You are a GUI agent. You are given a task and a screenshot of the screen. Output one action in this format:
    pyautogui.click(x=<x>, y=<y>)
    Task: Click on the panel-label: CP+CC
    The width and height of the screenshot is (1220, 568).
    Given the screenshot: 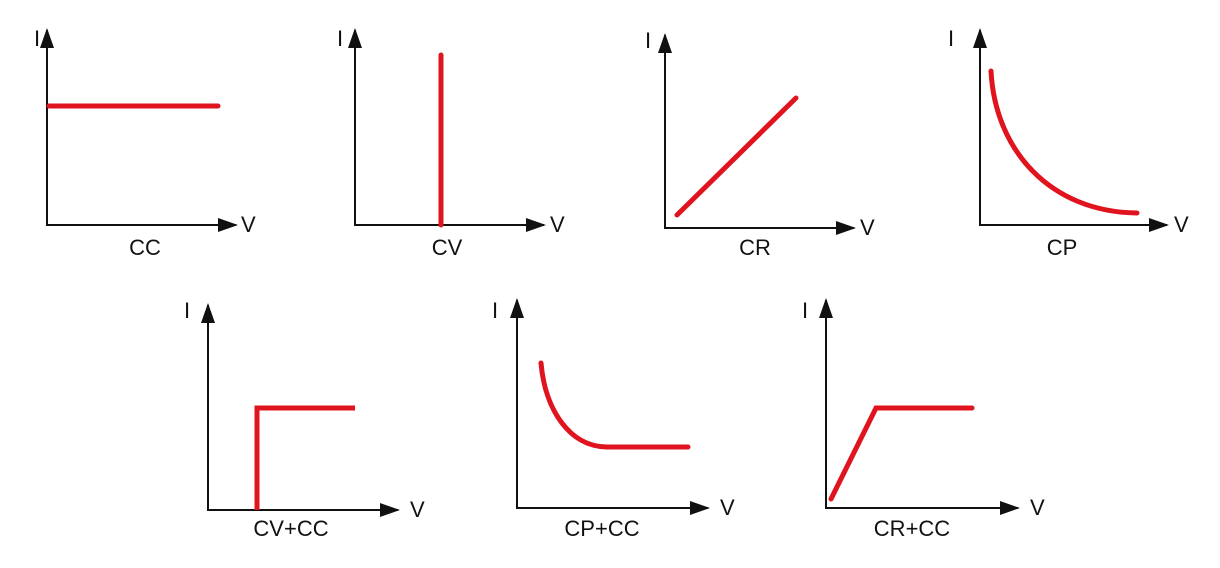 What is the action you would take?
    pyautogui.click(x=601, y=528)
    